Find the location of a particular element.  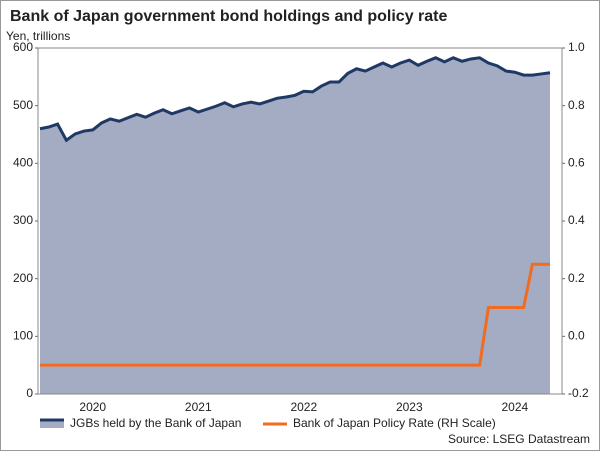

legend-swatch is located at coordinates (52, 424).